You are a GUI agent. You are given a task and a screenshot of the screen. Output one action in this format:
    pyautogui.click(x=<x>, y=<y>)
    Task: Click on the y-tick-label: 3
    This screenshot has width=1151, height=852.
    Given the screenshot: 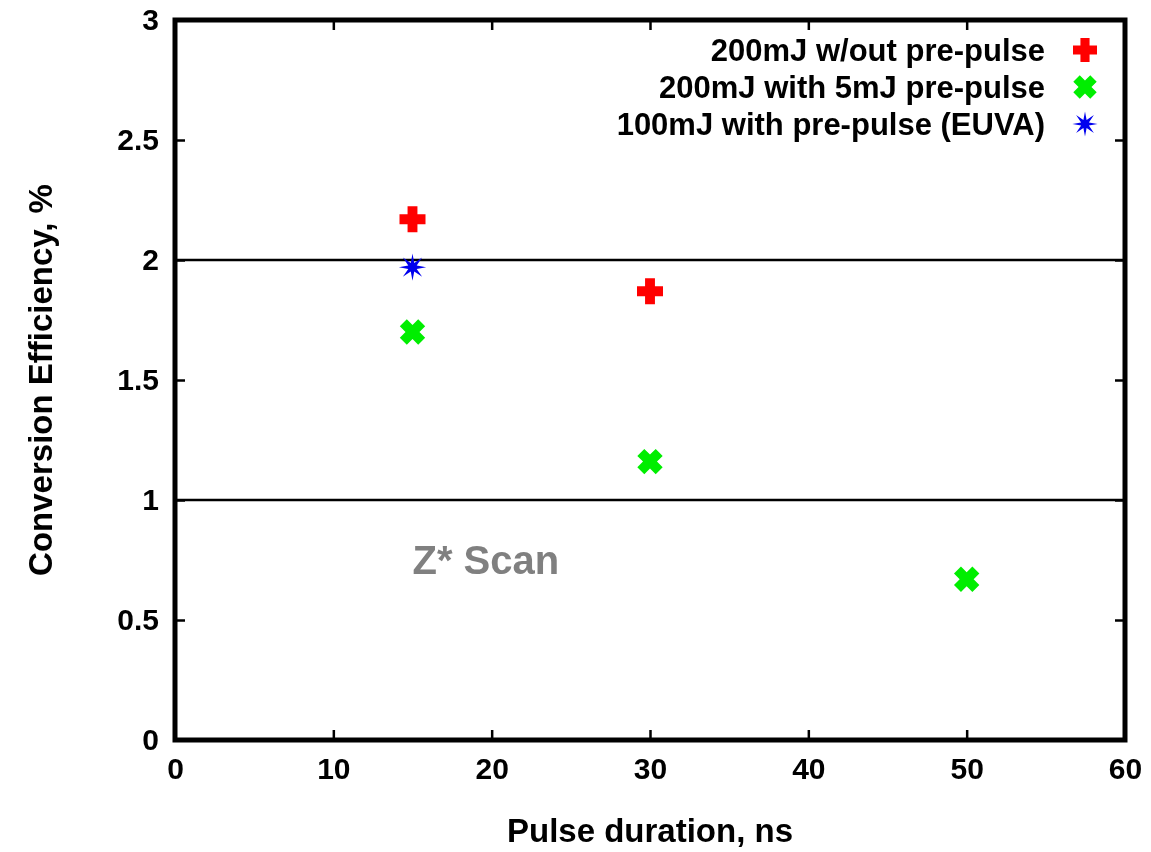 What is the action you would take?
    pyautogui.click(x=150, y=20)
    